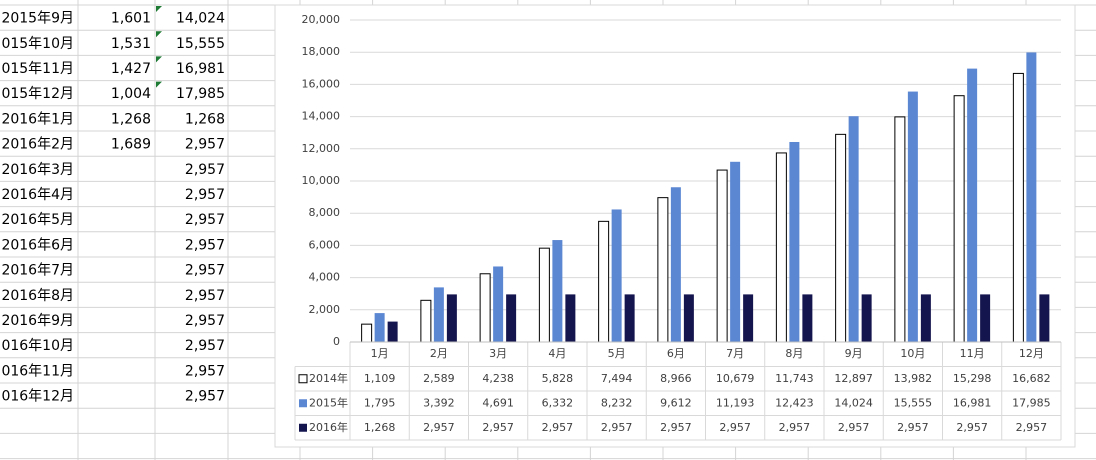 This screenshot has width=1096, height=460. What do you see at coordinates (913, 402) in the screenshot?
I see `table-value: 15,555` at bounding box center [913, 402].